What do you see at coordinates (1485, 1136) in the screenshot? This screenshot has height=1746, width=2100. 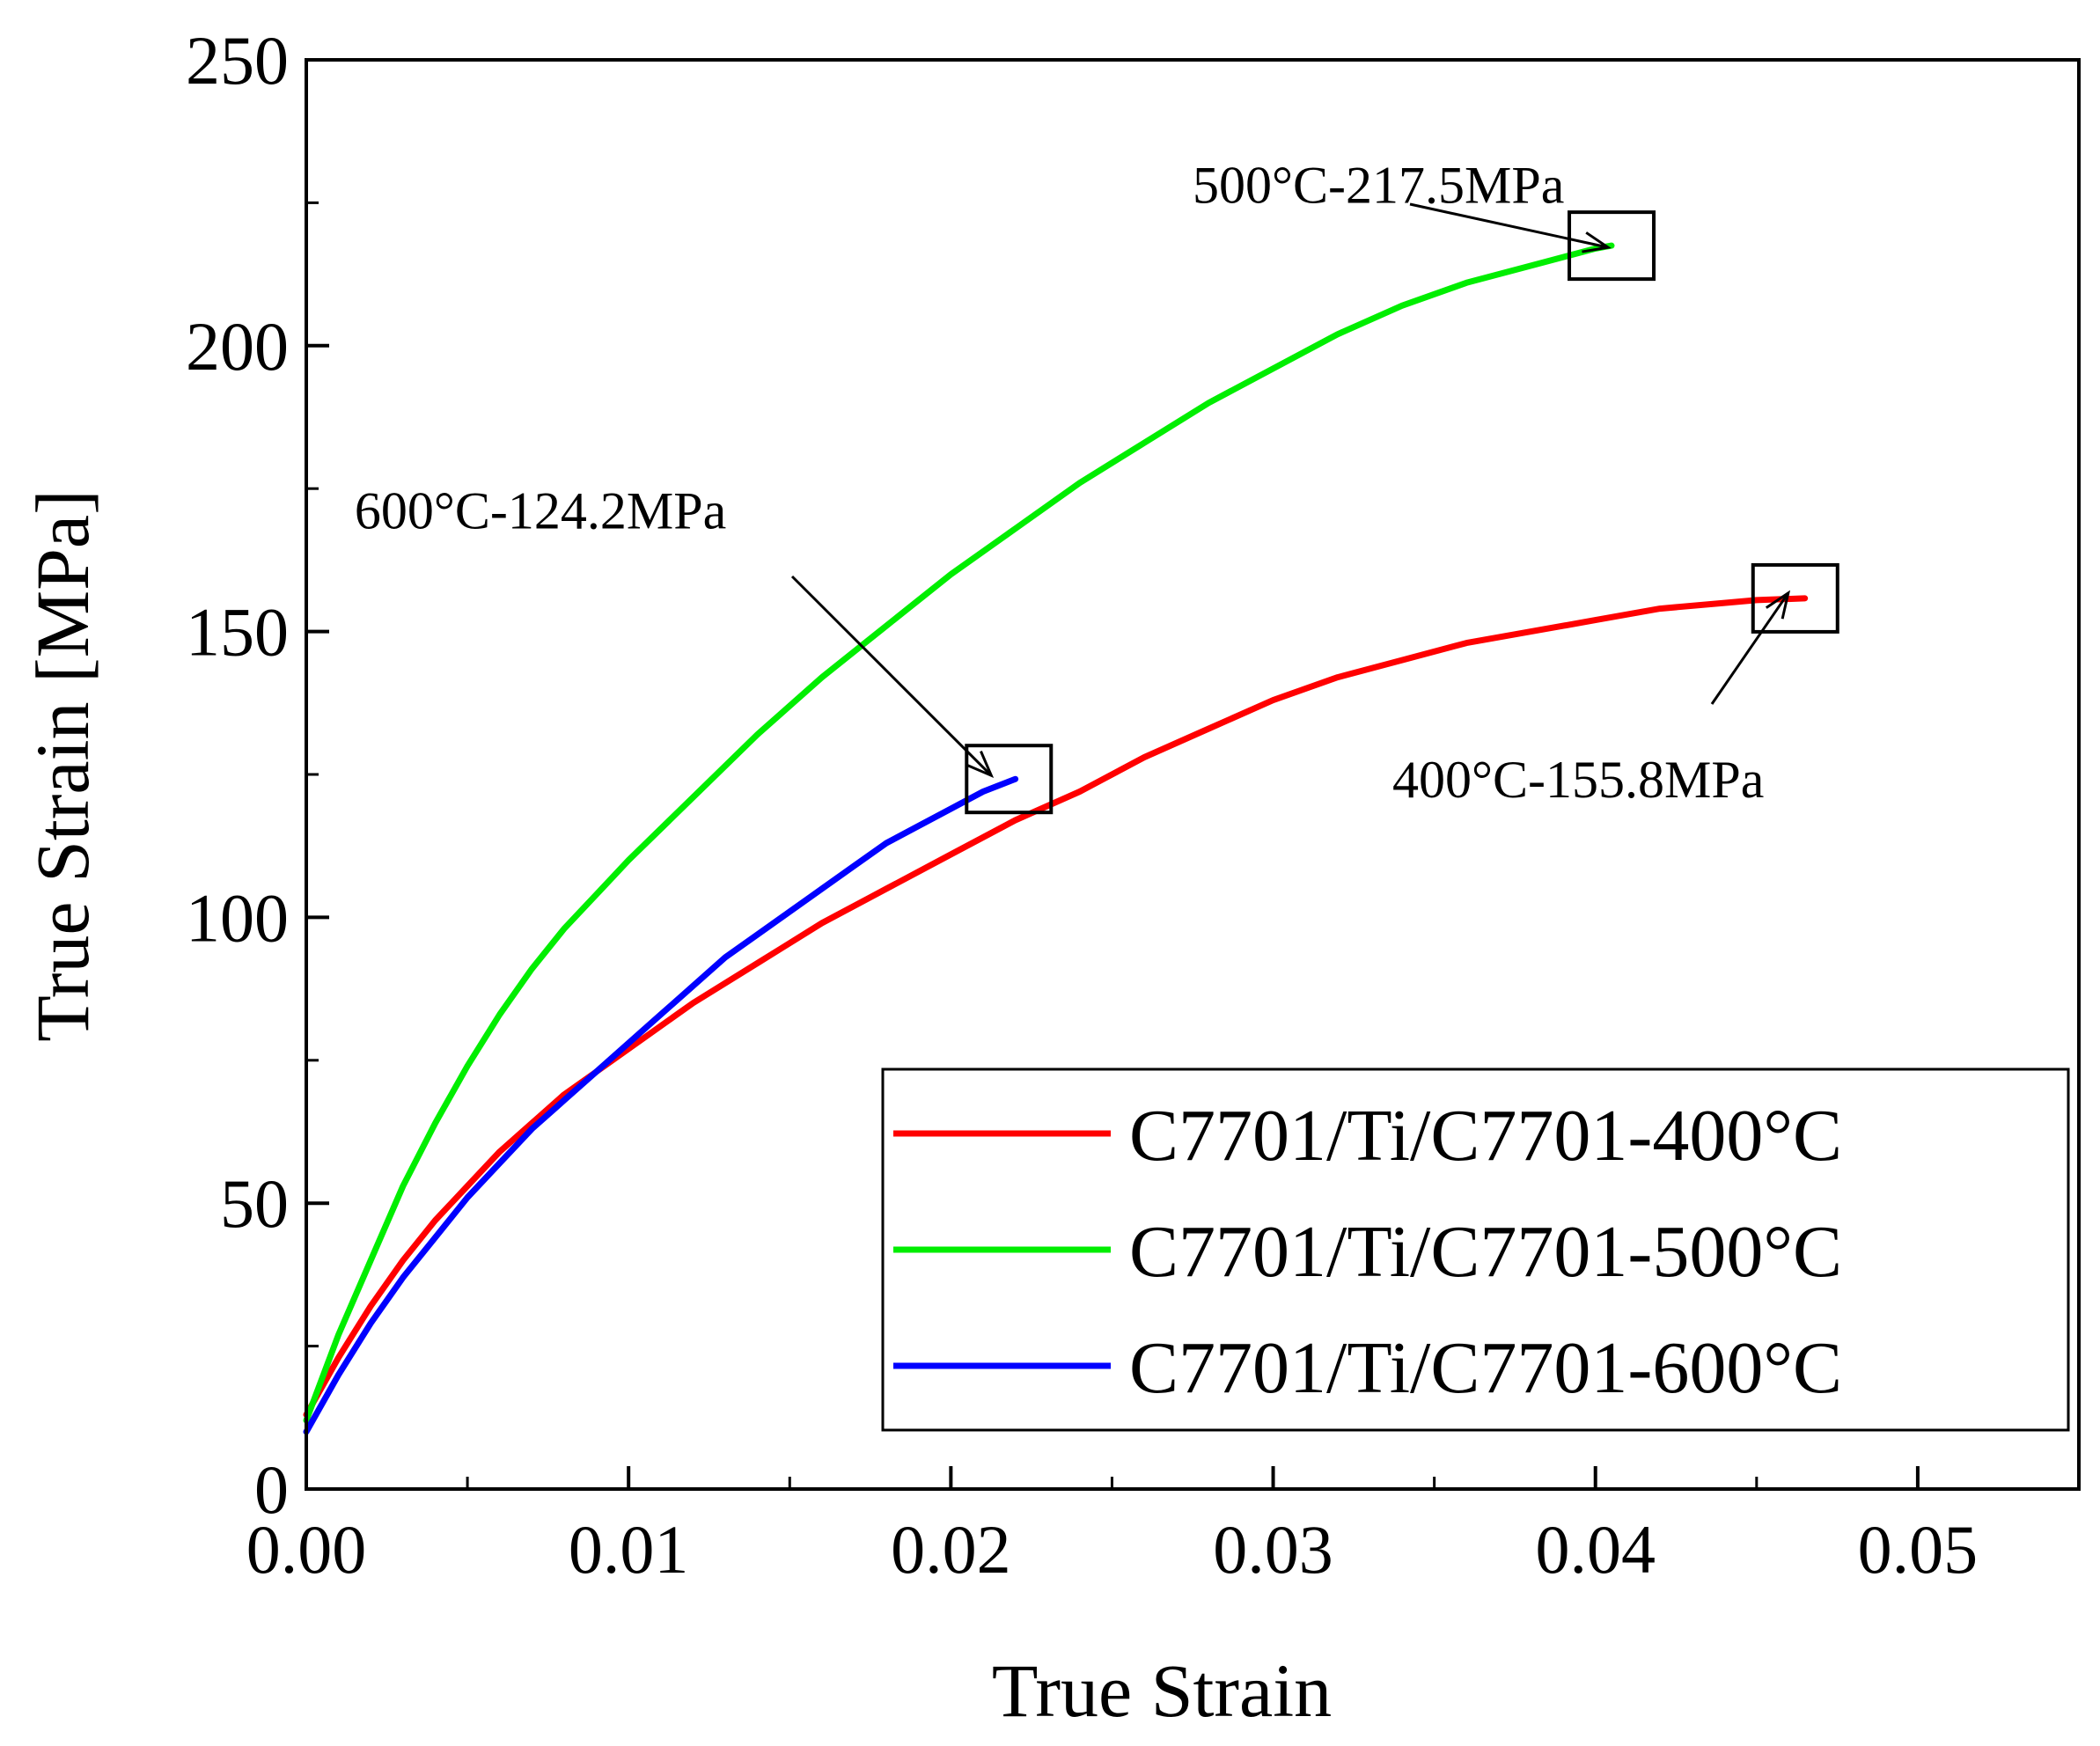 I see `legend-label: C7701/Ti/C7701-400°C` at bounding box center [1485, 1136].